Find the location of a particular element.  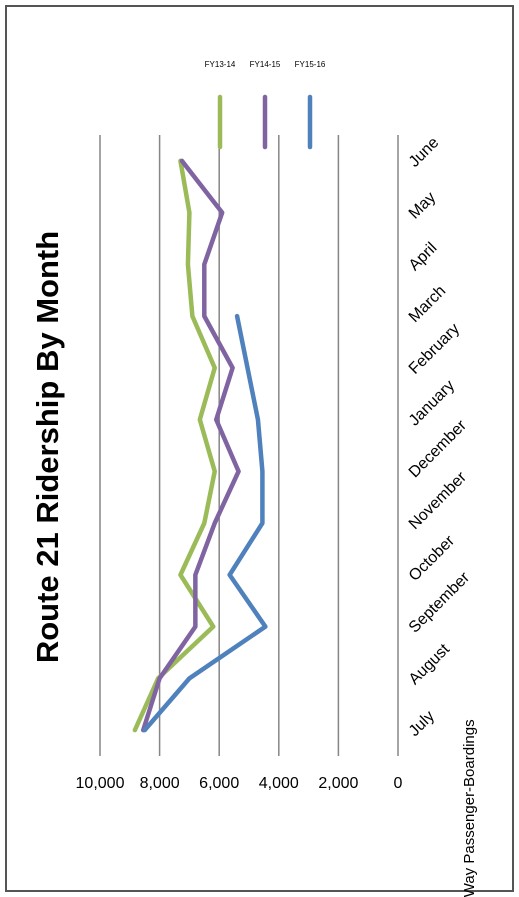

y-tick-label: 0 is located at coordinates (398, 783).